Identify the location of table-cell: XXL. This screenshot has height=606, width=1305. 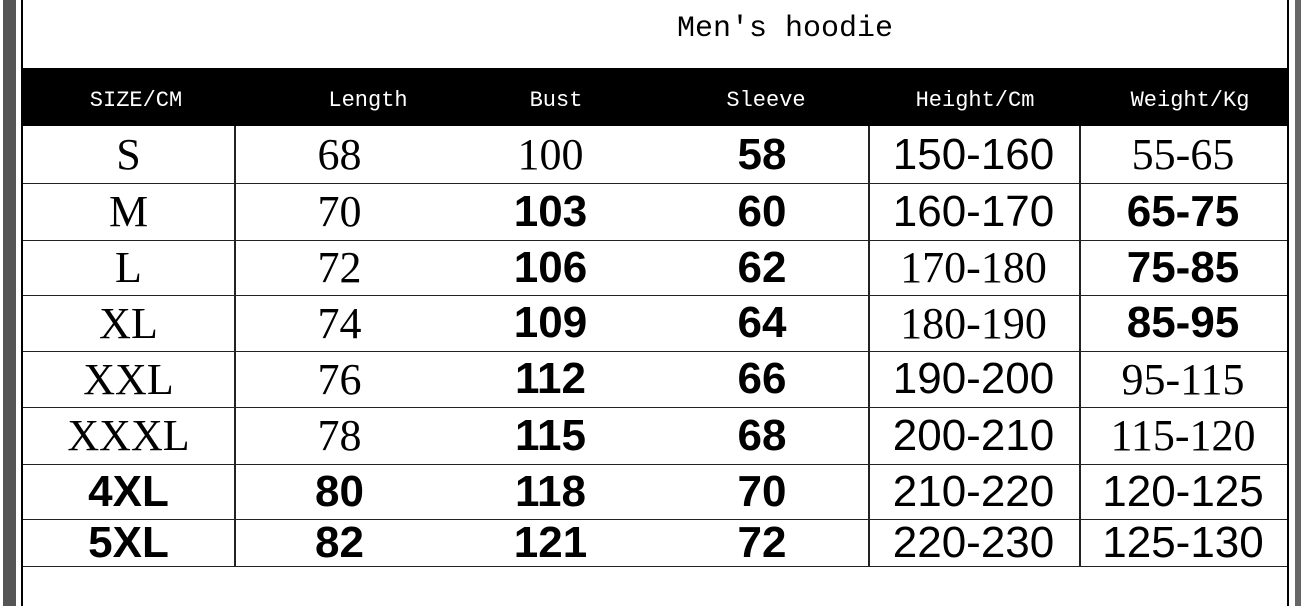
(128, 379).